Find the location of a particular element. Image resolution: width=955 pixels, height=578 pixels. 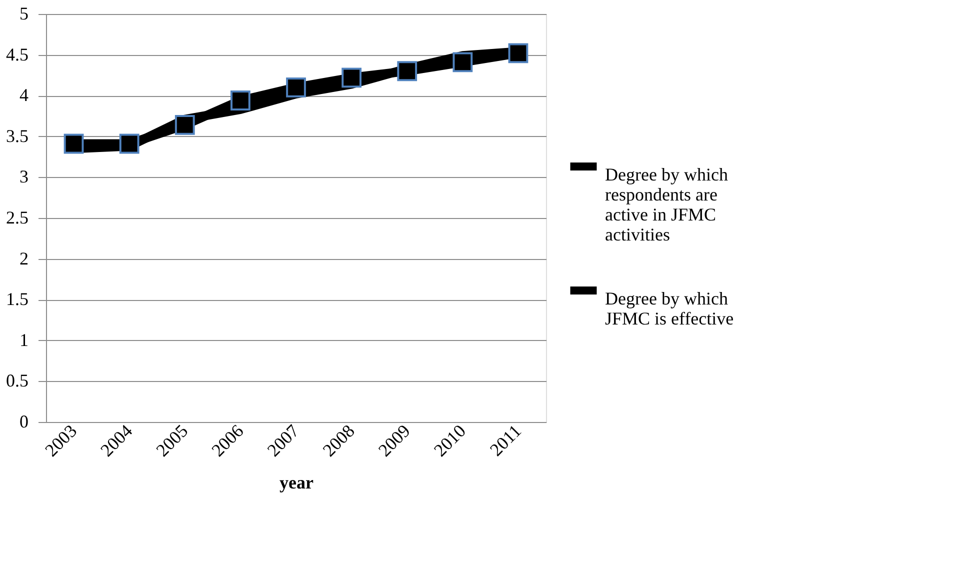

legend-label: Degree by which respondents are active in JFMC activities is located at coordinates (666, 204).